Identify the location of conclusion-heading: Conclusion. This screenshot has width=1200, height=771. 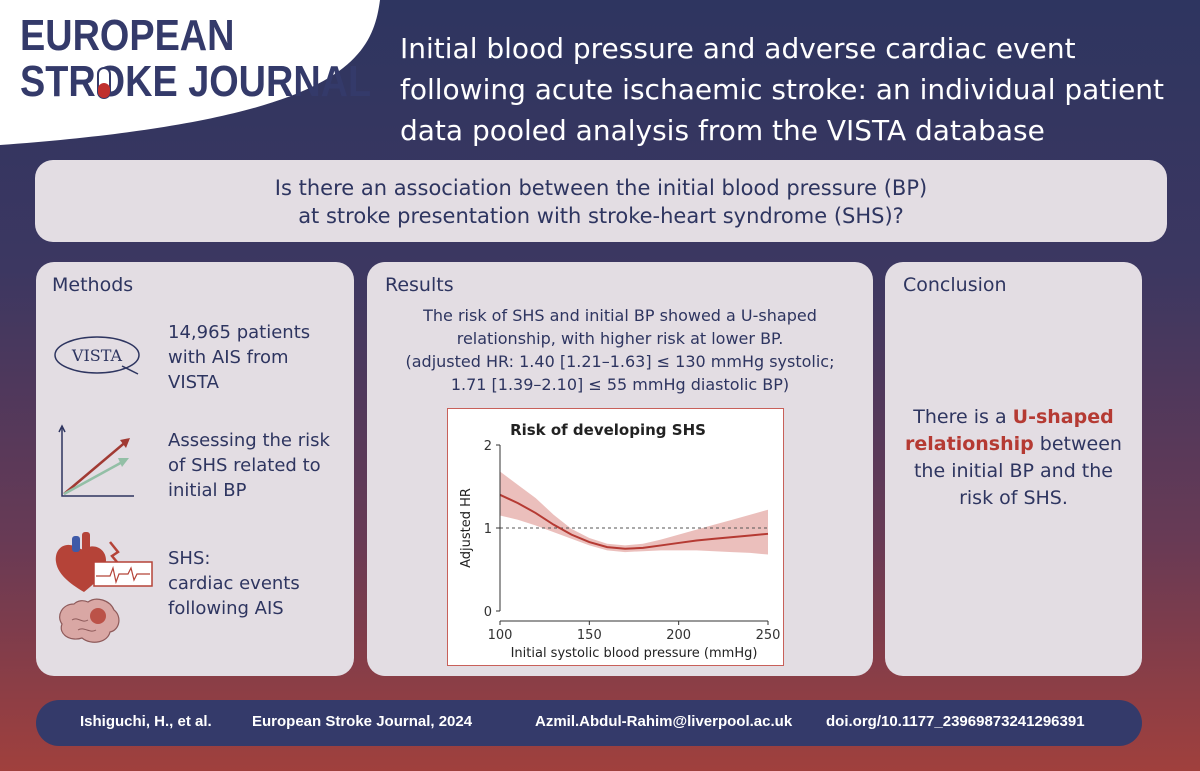
(955, 285).